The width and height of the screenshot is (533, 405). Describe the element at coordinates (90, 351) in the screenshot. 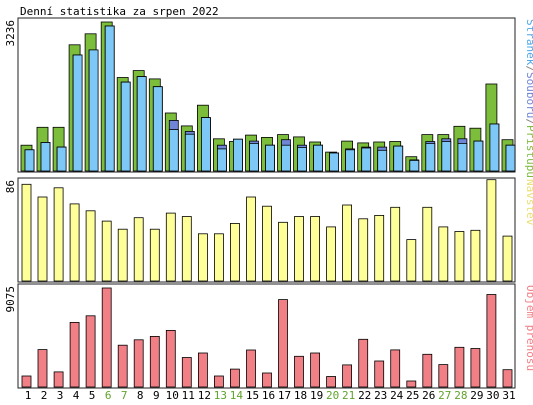

I see `bar-objem-přenosu-day-5` at that location.